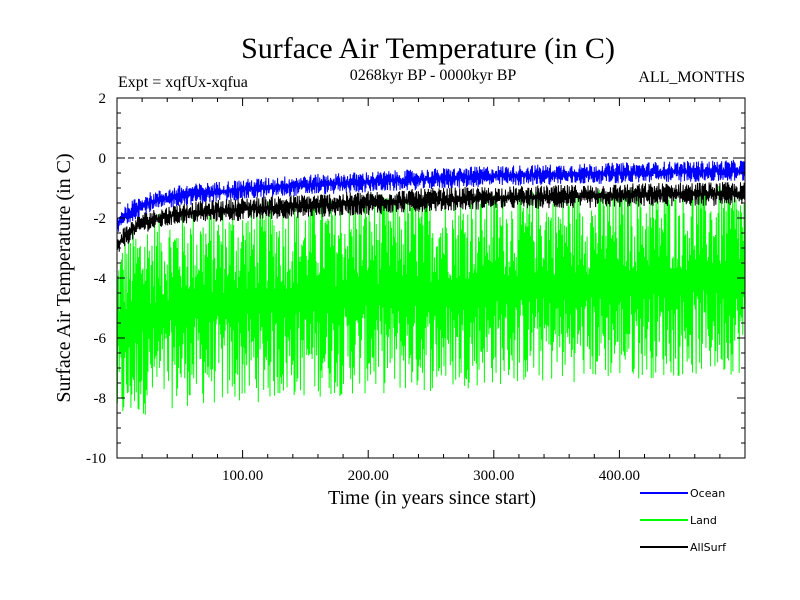 This screenshot has height=600, width=800. I want to click on x-tick-label-400: 400.00, so click(619, 476).